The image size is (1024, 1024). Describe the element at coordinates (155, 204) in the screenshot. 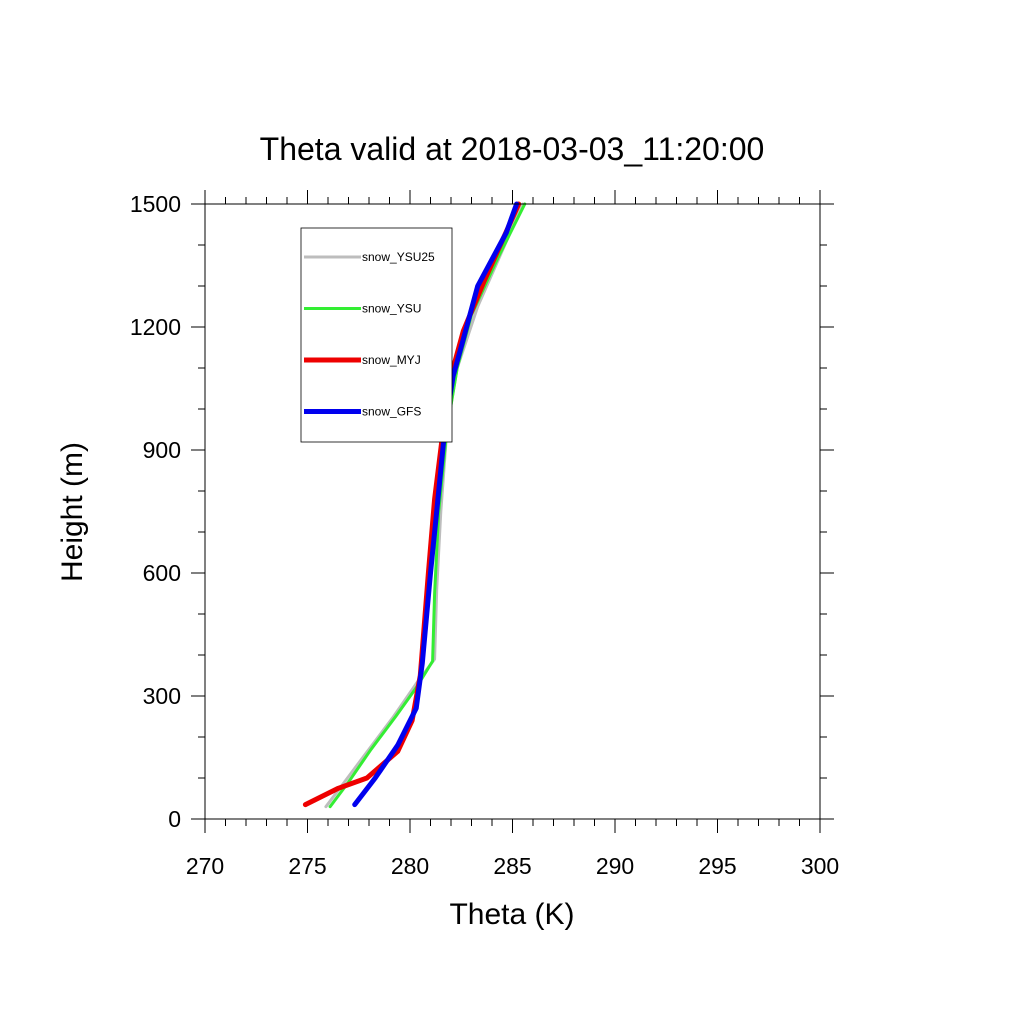

I see `y-tick-label: 1500` at that location.